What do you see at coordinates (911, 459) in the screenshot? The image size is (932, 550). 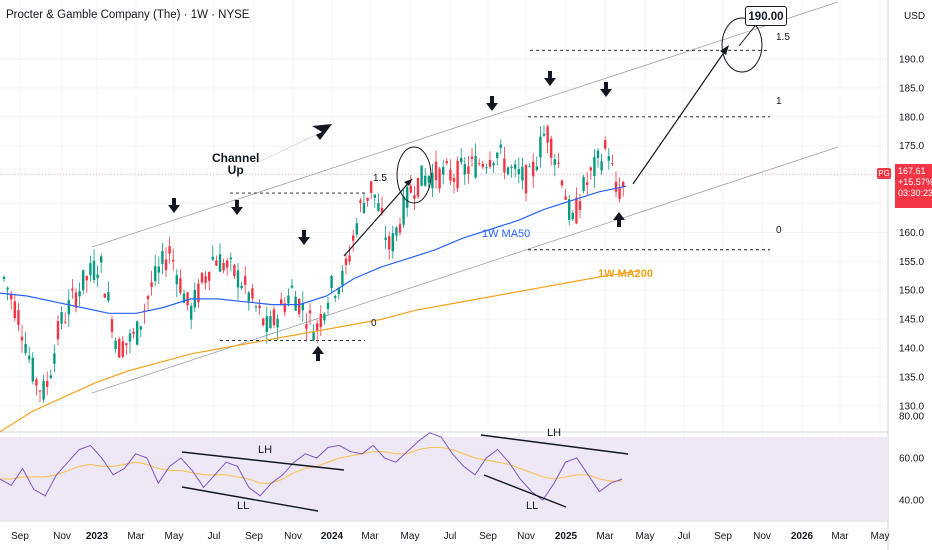 I see `rsi-tick-label: 60.00` at bounding box center [911, 459].